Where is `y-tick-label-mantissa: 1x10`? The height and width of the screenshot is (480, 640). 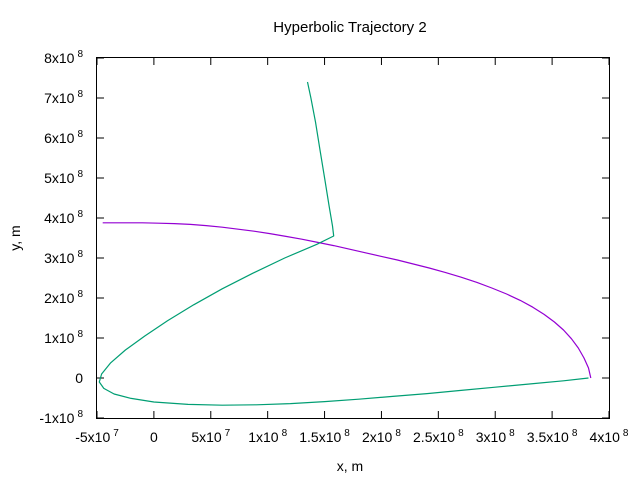 y-tick-label-mantissa: 1x10 is located at coordinates (59, 338).